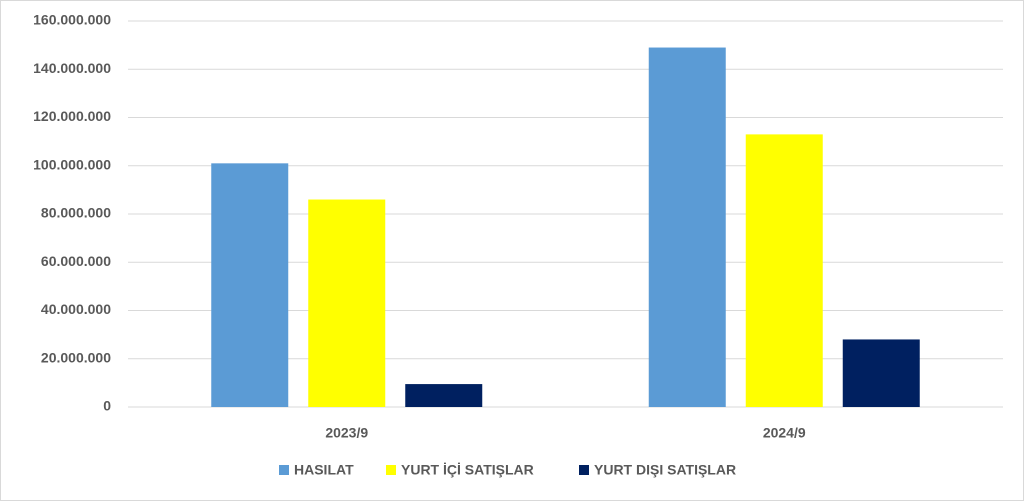 The width and height of the screenshot is (1024, 501). Describe the element at coordinates (72, 116) in the screenshot. I see `y-tick-label: 120.000.000` at that location.